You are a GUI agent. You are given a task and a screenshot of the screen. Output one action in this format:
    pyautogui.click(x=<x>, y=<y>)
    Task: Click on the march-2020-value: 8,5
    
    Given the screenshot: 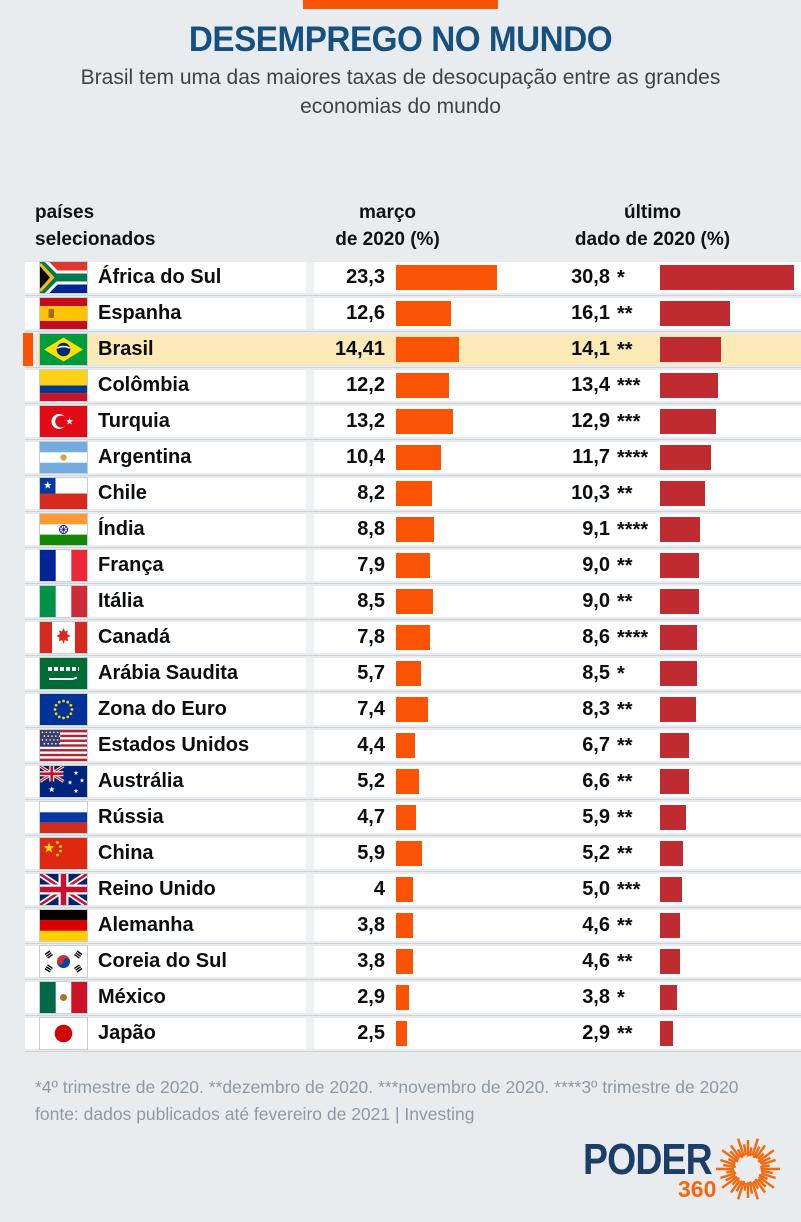 What is the action you would take?
    pyautogui.click(x=371, y=601)
    